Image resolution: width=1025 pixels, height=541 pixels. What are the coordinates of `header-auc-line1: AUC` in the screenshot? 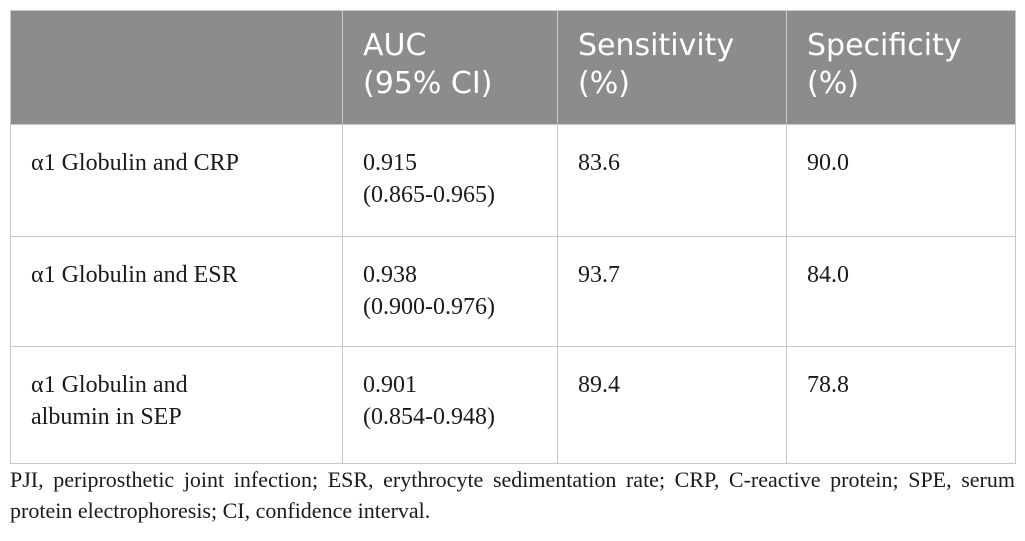 It's located at (395, 45).